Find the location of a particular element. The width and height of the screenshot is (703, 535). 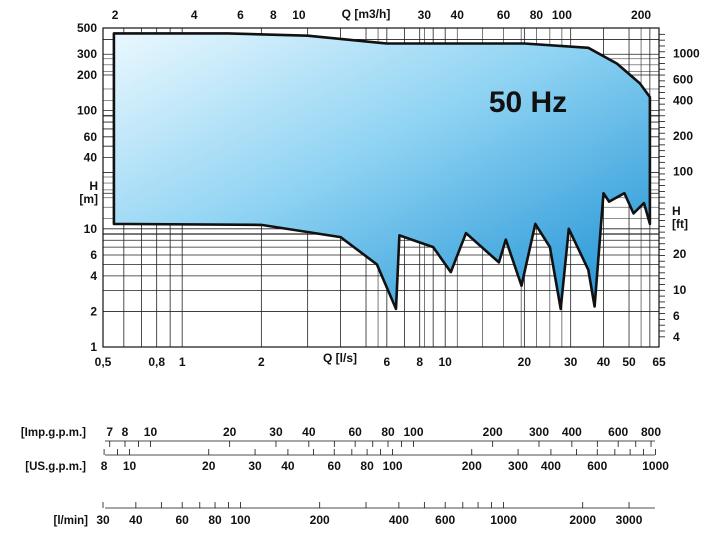

y-tick-label-right: 1000 is located at coordinates (686, 53).